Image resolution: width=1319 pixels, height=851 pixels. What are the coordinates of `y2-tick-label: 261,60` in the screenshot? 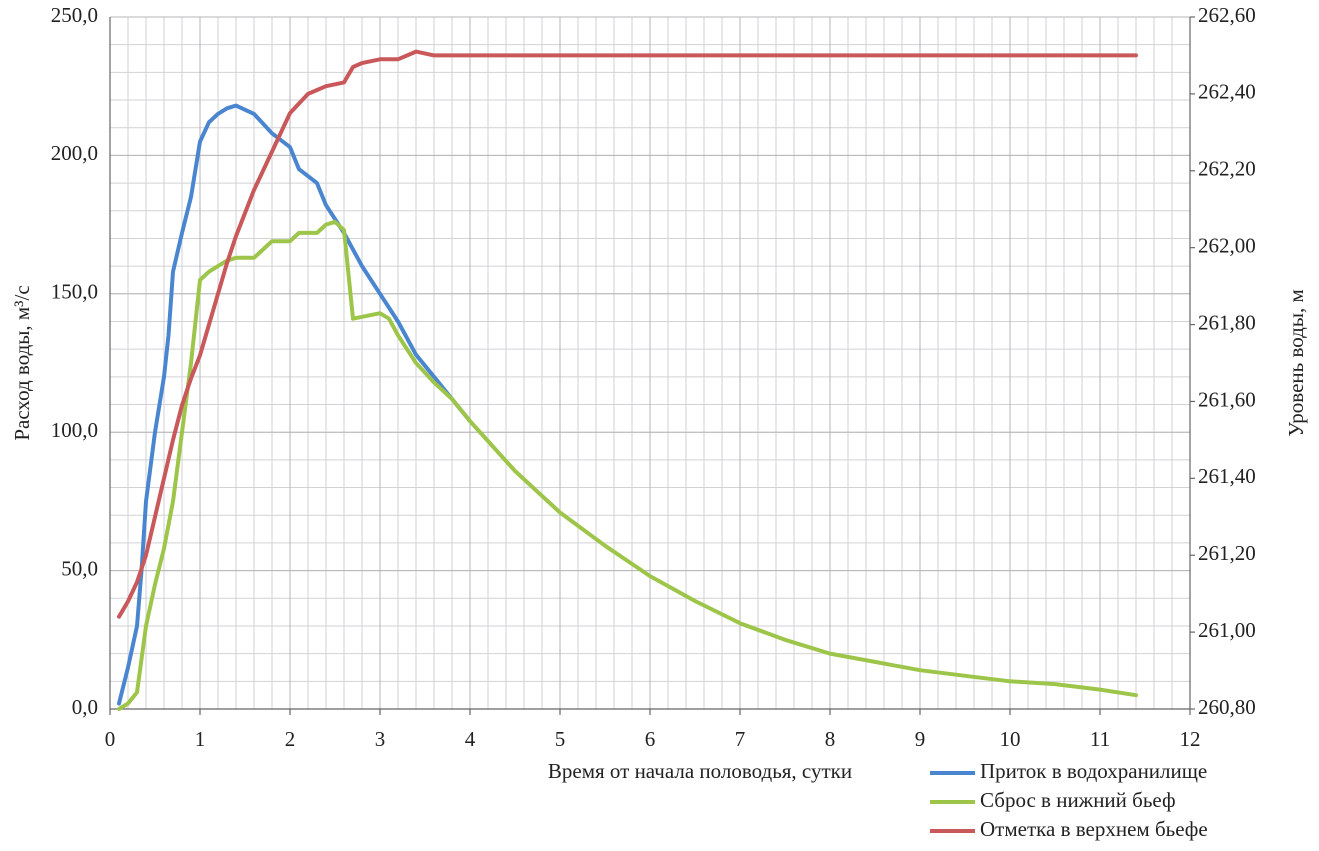 It's located at (1227, 399).